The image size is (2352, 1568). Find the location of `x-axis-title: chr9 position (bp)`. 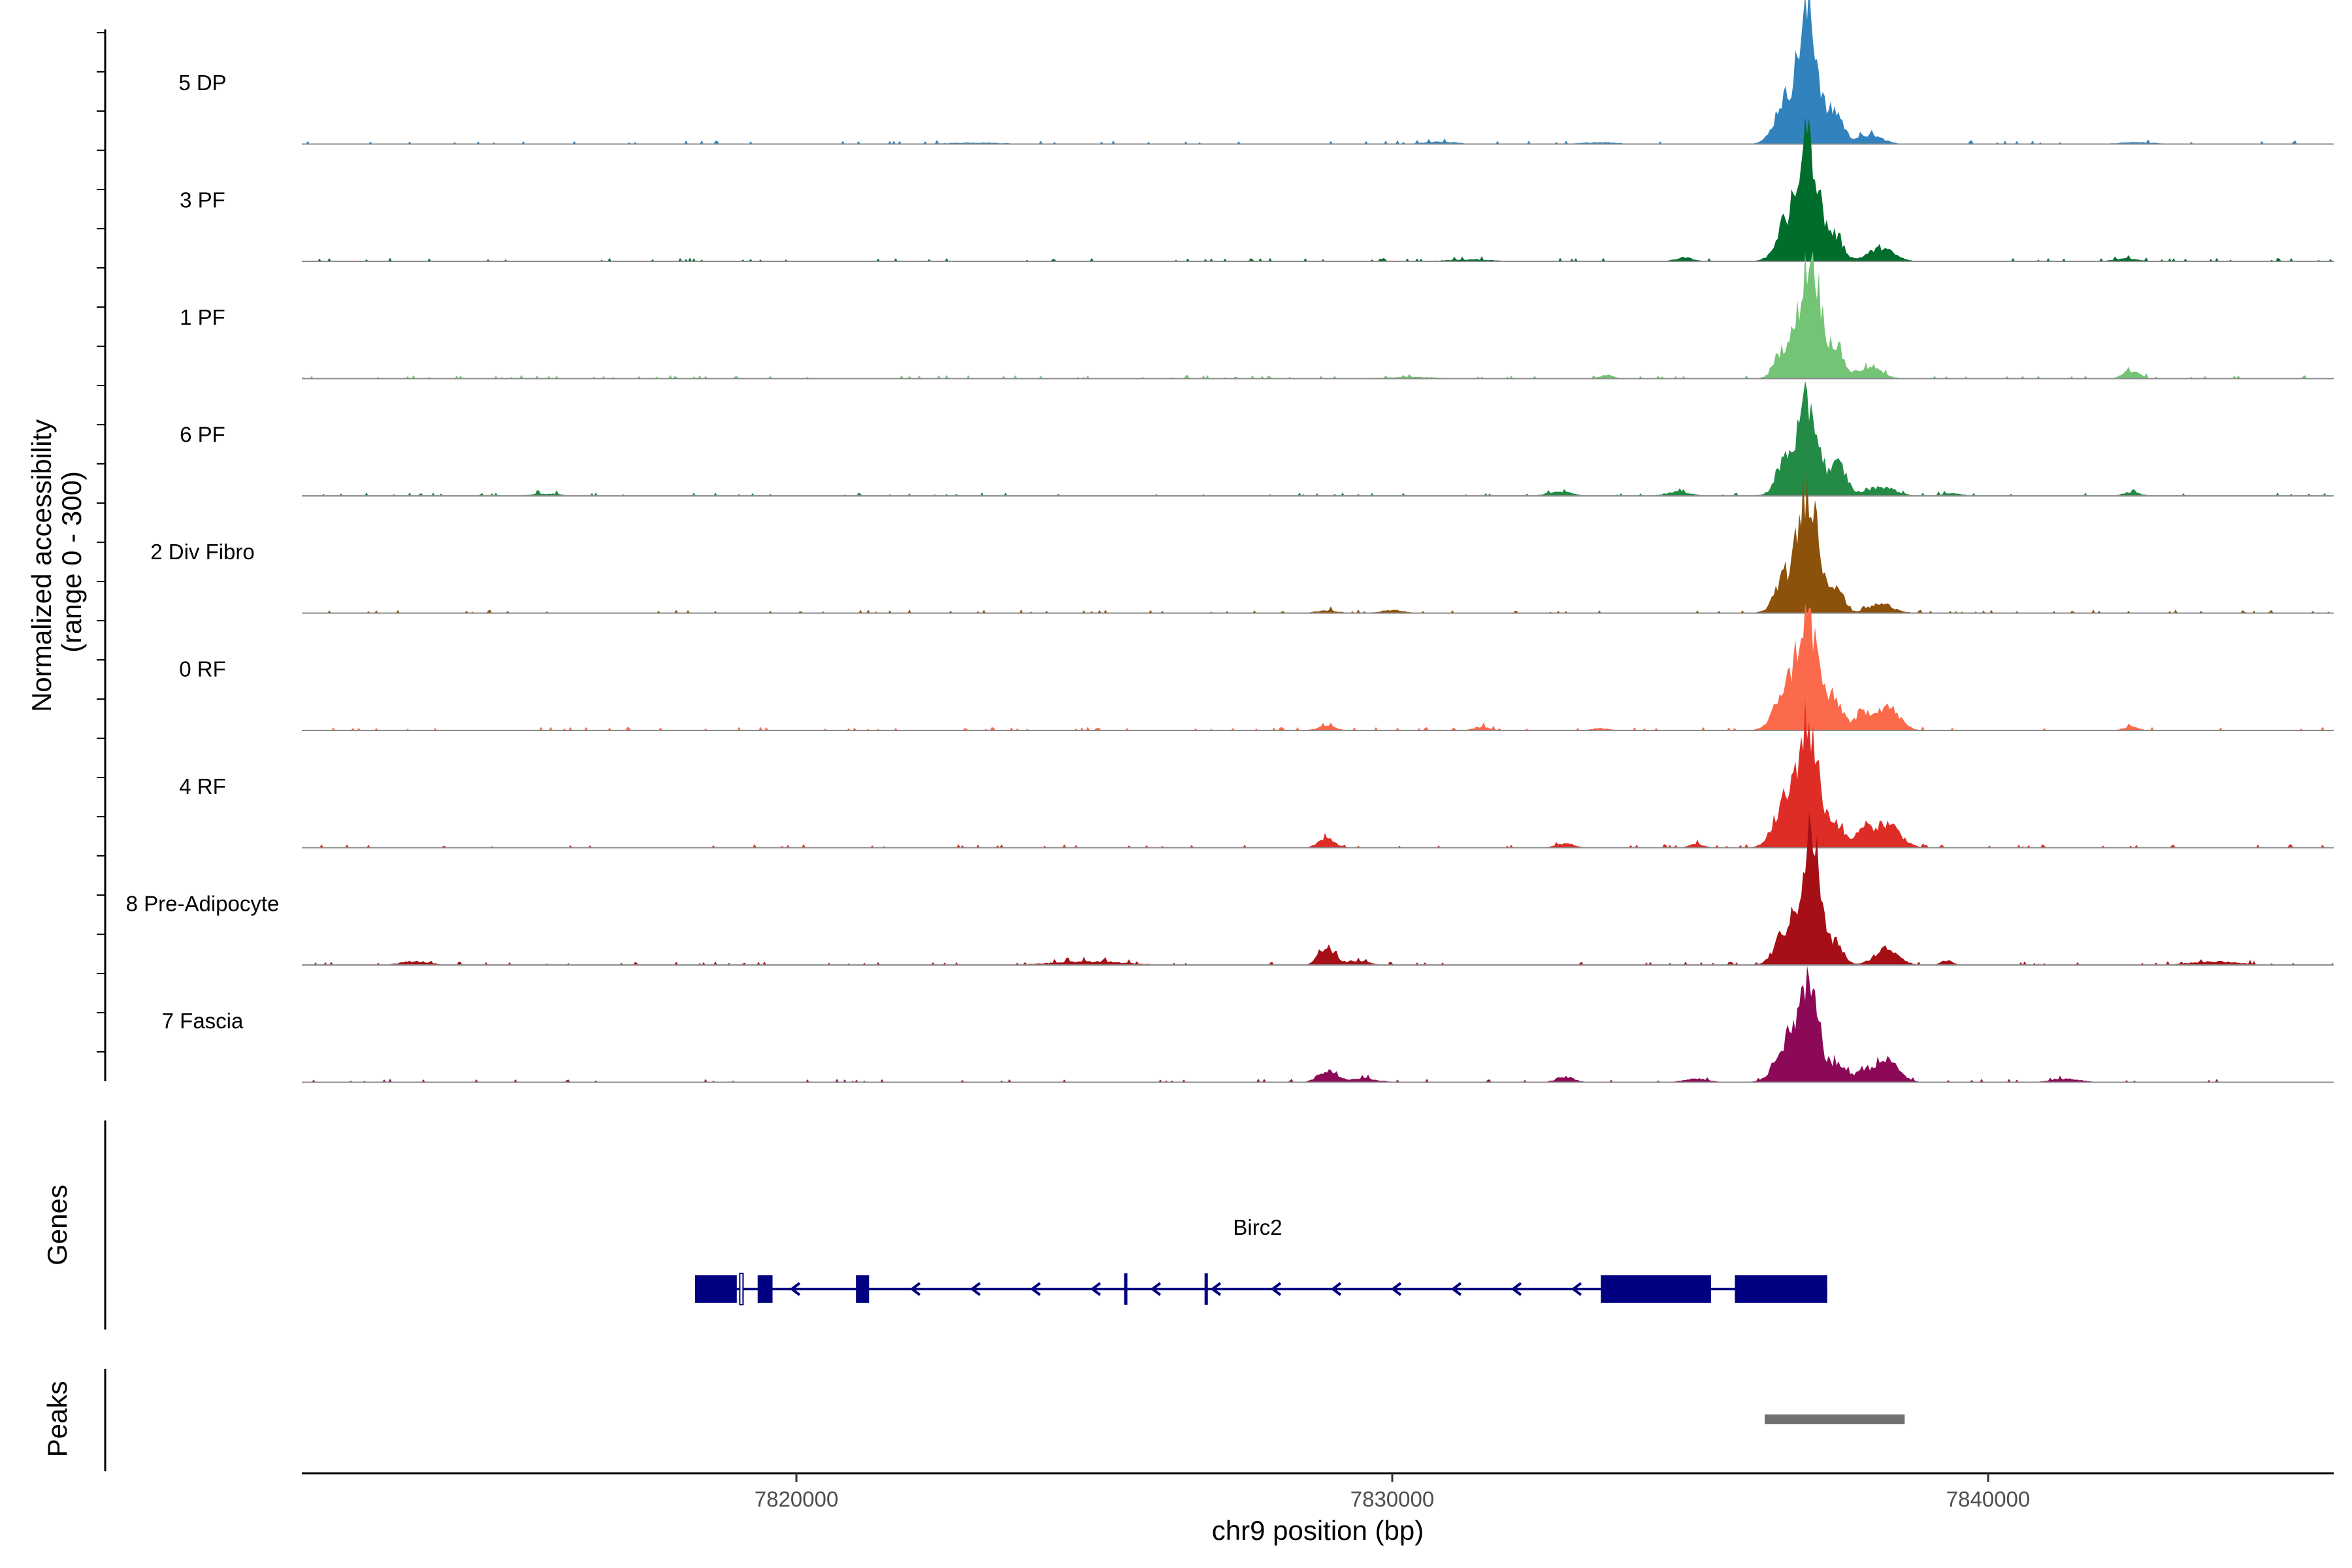

x-axis-title: chr9 position (bp) is located at coordinates (1318, 1530).